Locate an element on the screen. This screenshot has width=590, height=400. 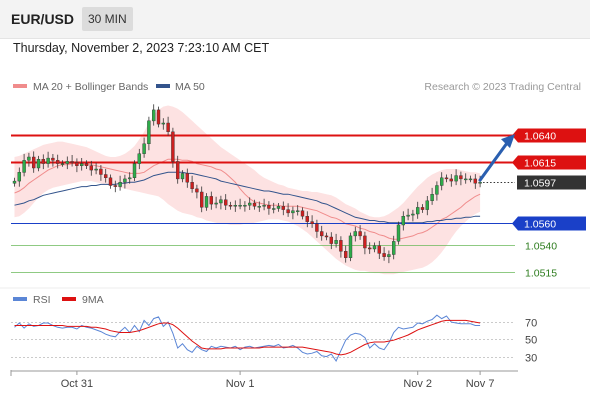
legend-ma20-swatch is located at coordinates (20, 86).